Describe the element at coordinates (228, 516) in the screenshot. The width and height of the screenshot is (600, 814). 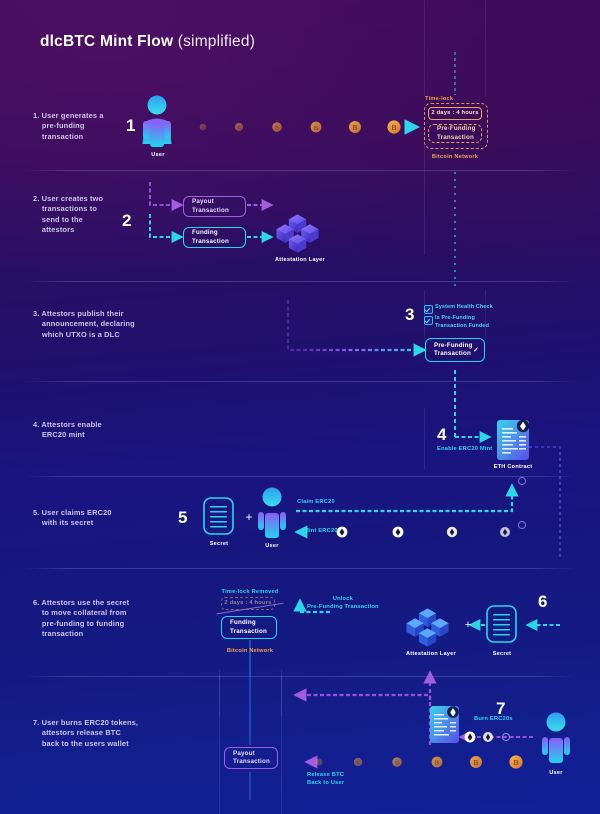
I see `secret-doc-5: +` at that location.